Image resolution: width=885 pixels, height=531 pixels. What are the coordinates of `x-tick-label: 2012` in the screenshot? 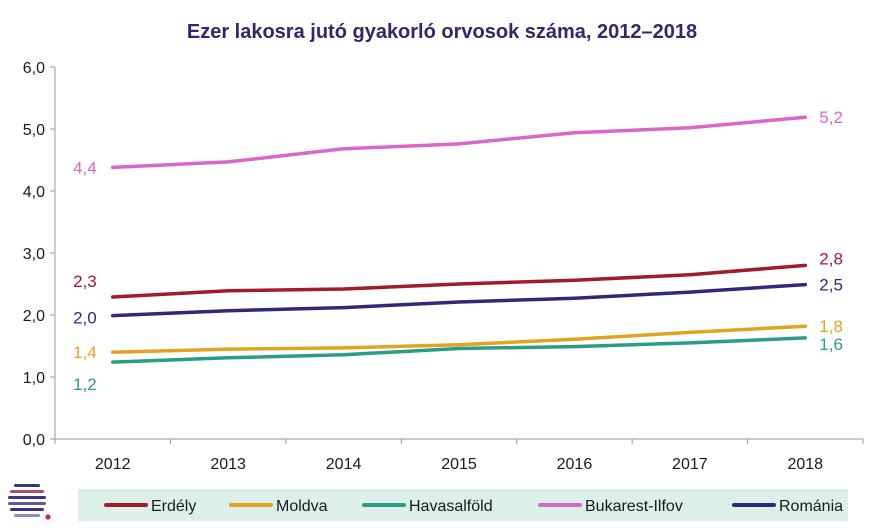 It's located at (113, 464).